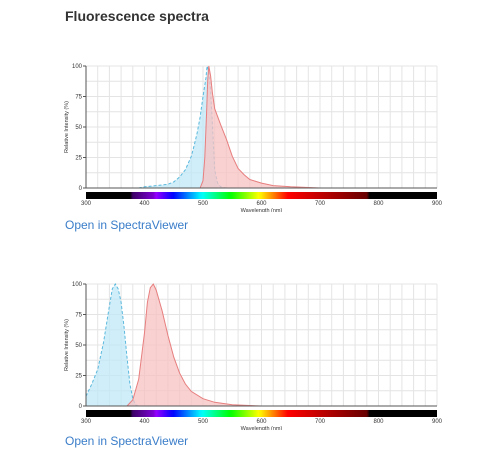 This screenshot has height=461, width=496. Describe the element at coordinates (127, 441) in the screenshot. I see `open-spectraviewer-link-2: Open in SpectraViewer` at that location.